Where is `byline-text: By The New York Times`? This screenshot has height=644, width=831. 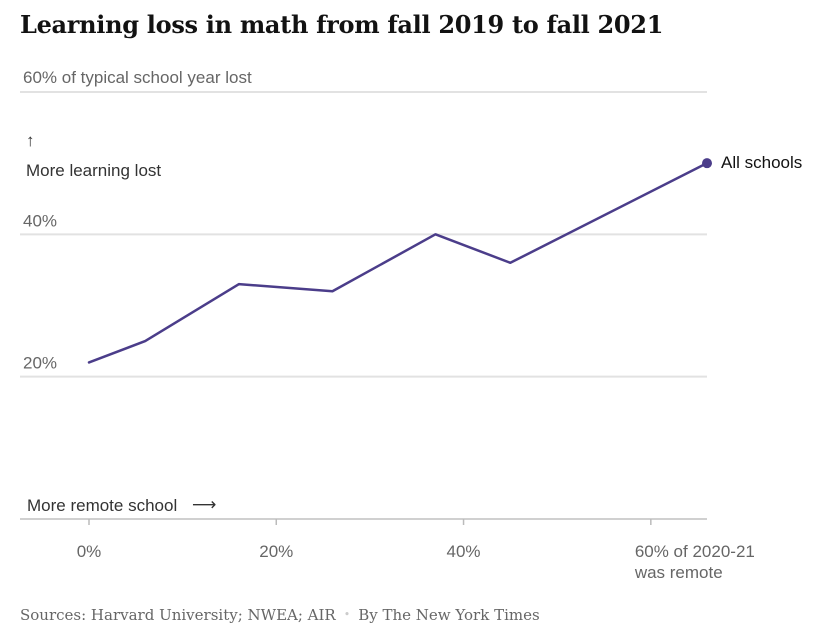
byline-text: By The New York Times is located at coordinates (449, 615).